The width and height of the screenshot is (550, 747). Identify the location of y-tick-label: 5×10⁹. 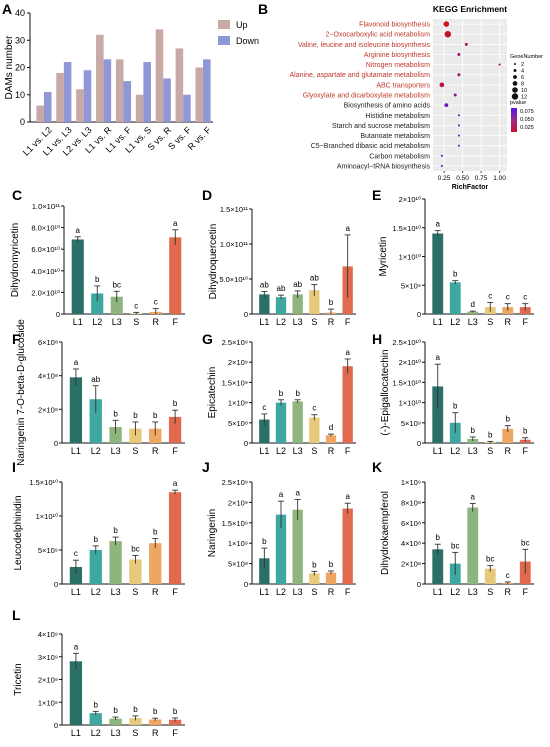
(48, 550).